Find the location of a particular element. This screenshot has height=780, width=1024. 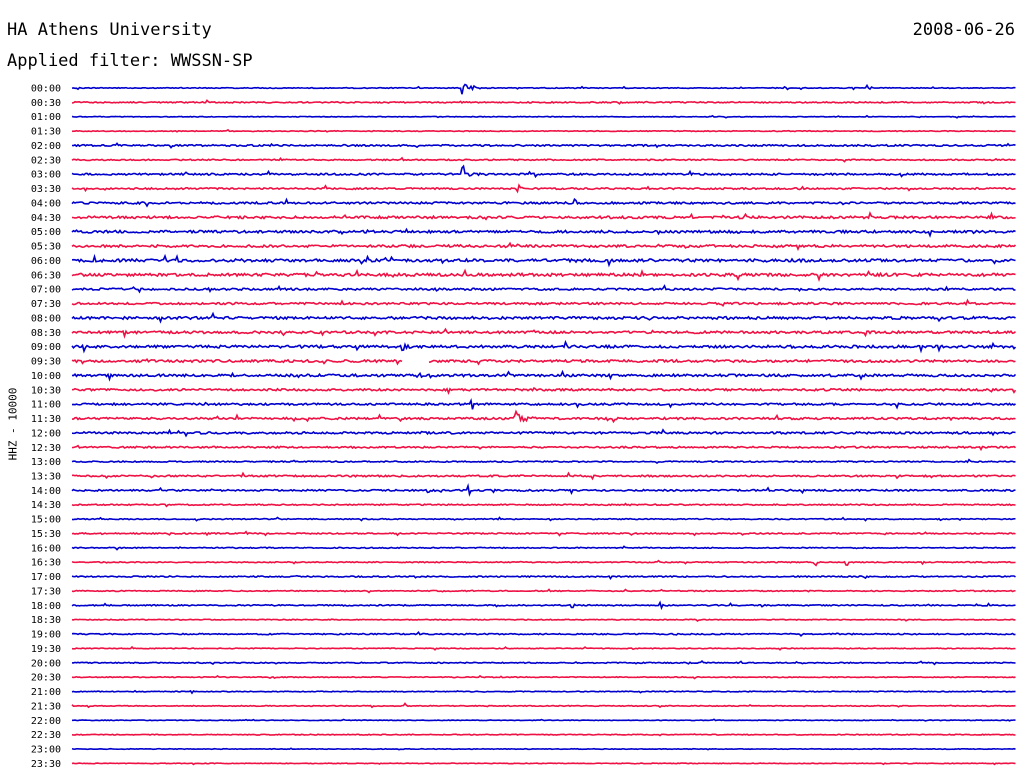

trace-time-label: 00:00 is located at coordinates (46, 89).